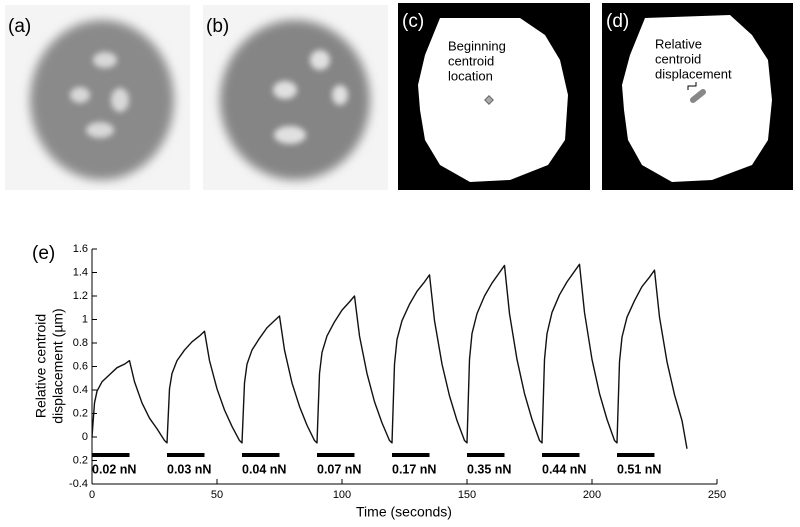 The height and width of the screenshot is (527, 800). I want to click on panel-d: (d) Relative centroid displacement, so click(697, 96).